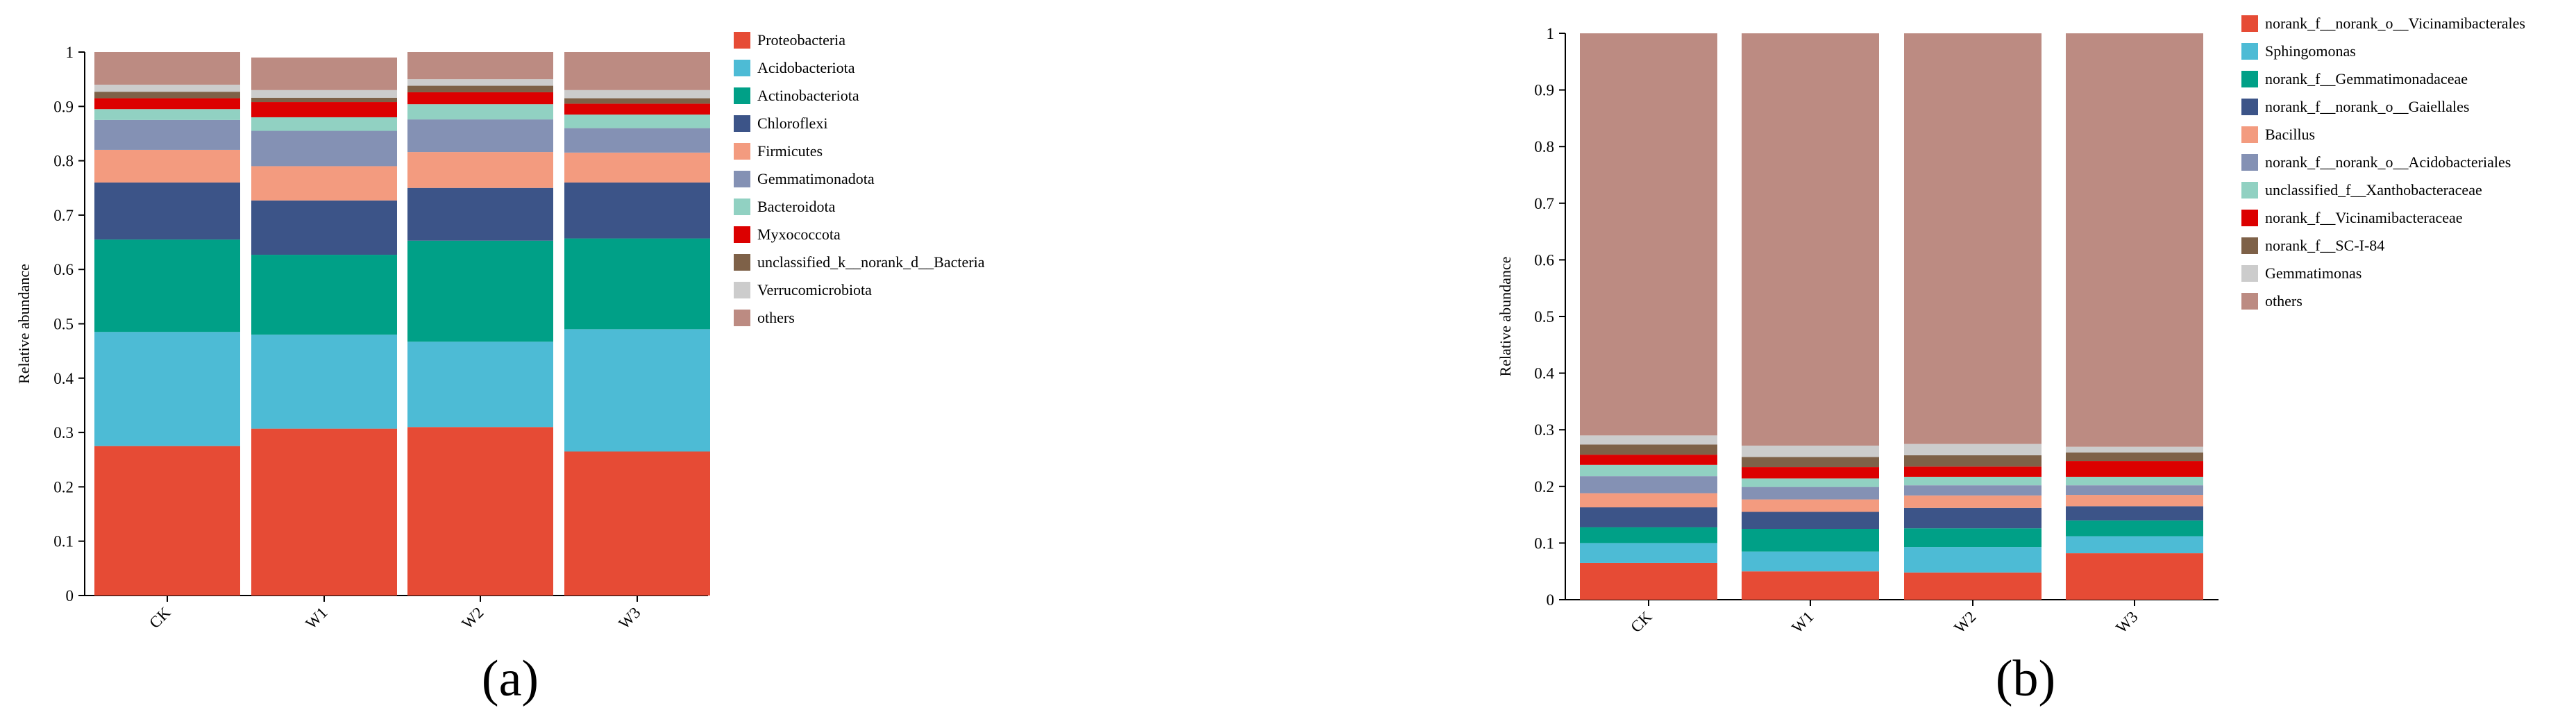 The image size is (2576, 726). I want to click on panel-label: (a), so click(510, 679).